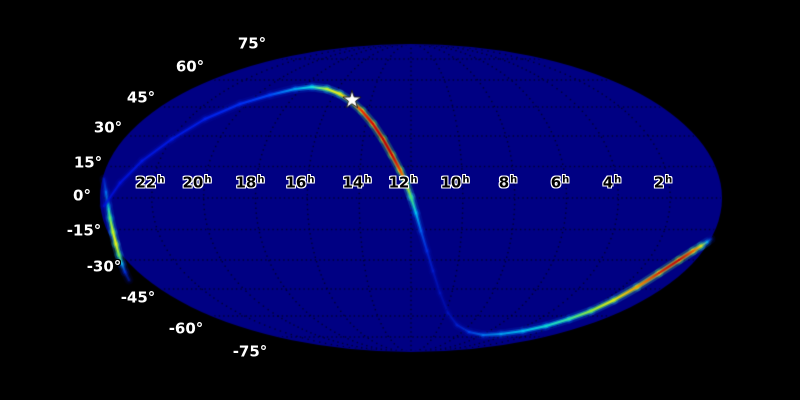 This screenshot has height=400, width=800. I want to click on ra-label-2h: 2h, so click(663, 182).